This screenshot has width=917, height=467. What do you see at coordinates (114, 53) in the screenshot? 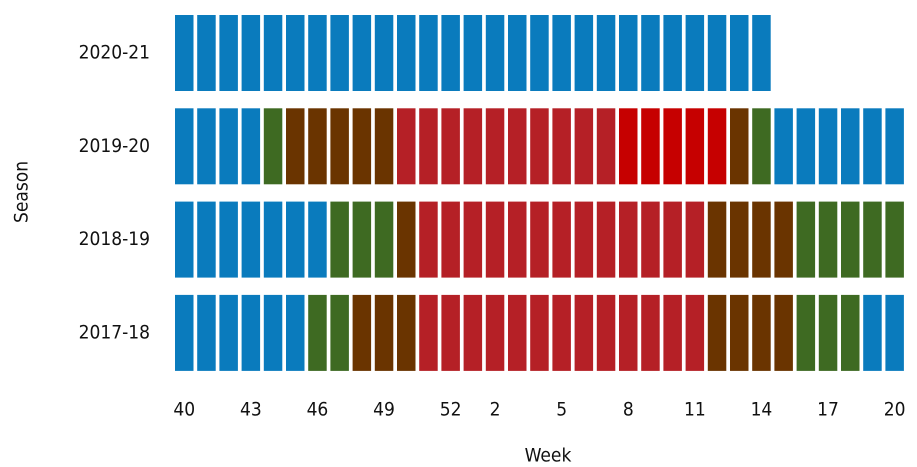
I see `y-tick-label: 2020-21` at bounding box center [114, 53].